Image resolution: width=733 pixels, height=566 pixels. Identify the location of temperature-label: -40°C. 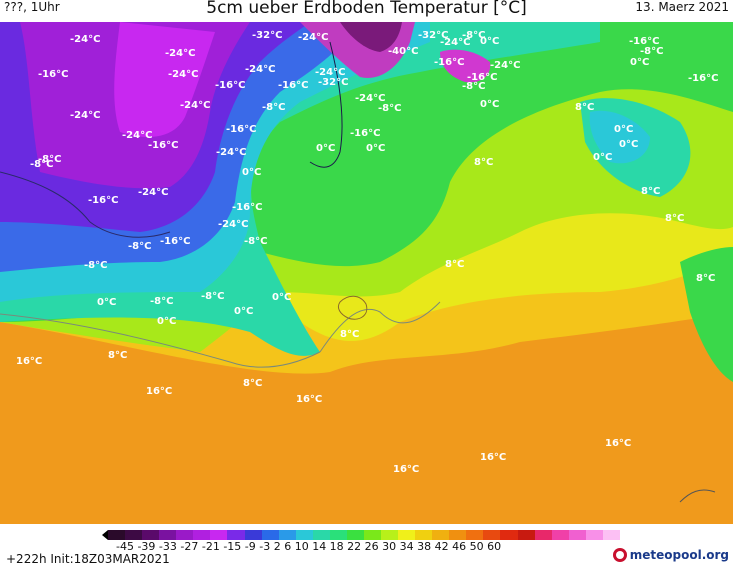
(403, 51).